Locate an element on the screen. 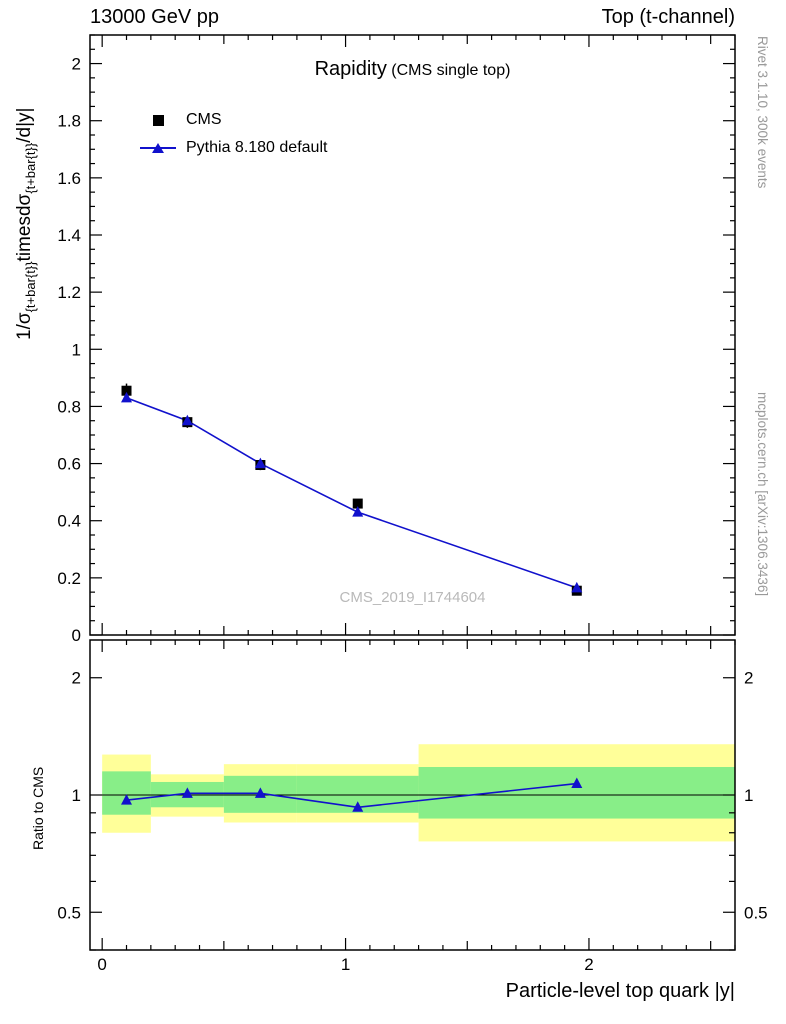 This screenshot has height=1024, width=786. legend-label-pythia: Pythia 8.180 default is located at coordinates (257, 147).